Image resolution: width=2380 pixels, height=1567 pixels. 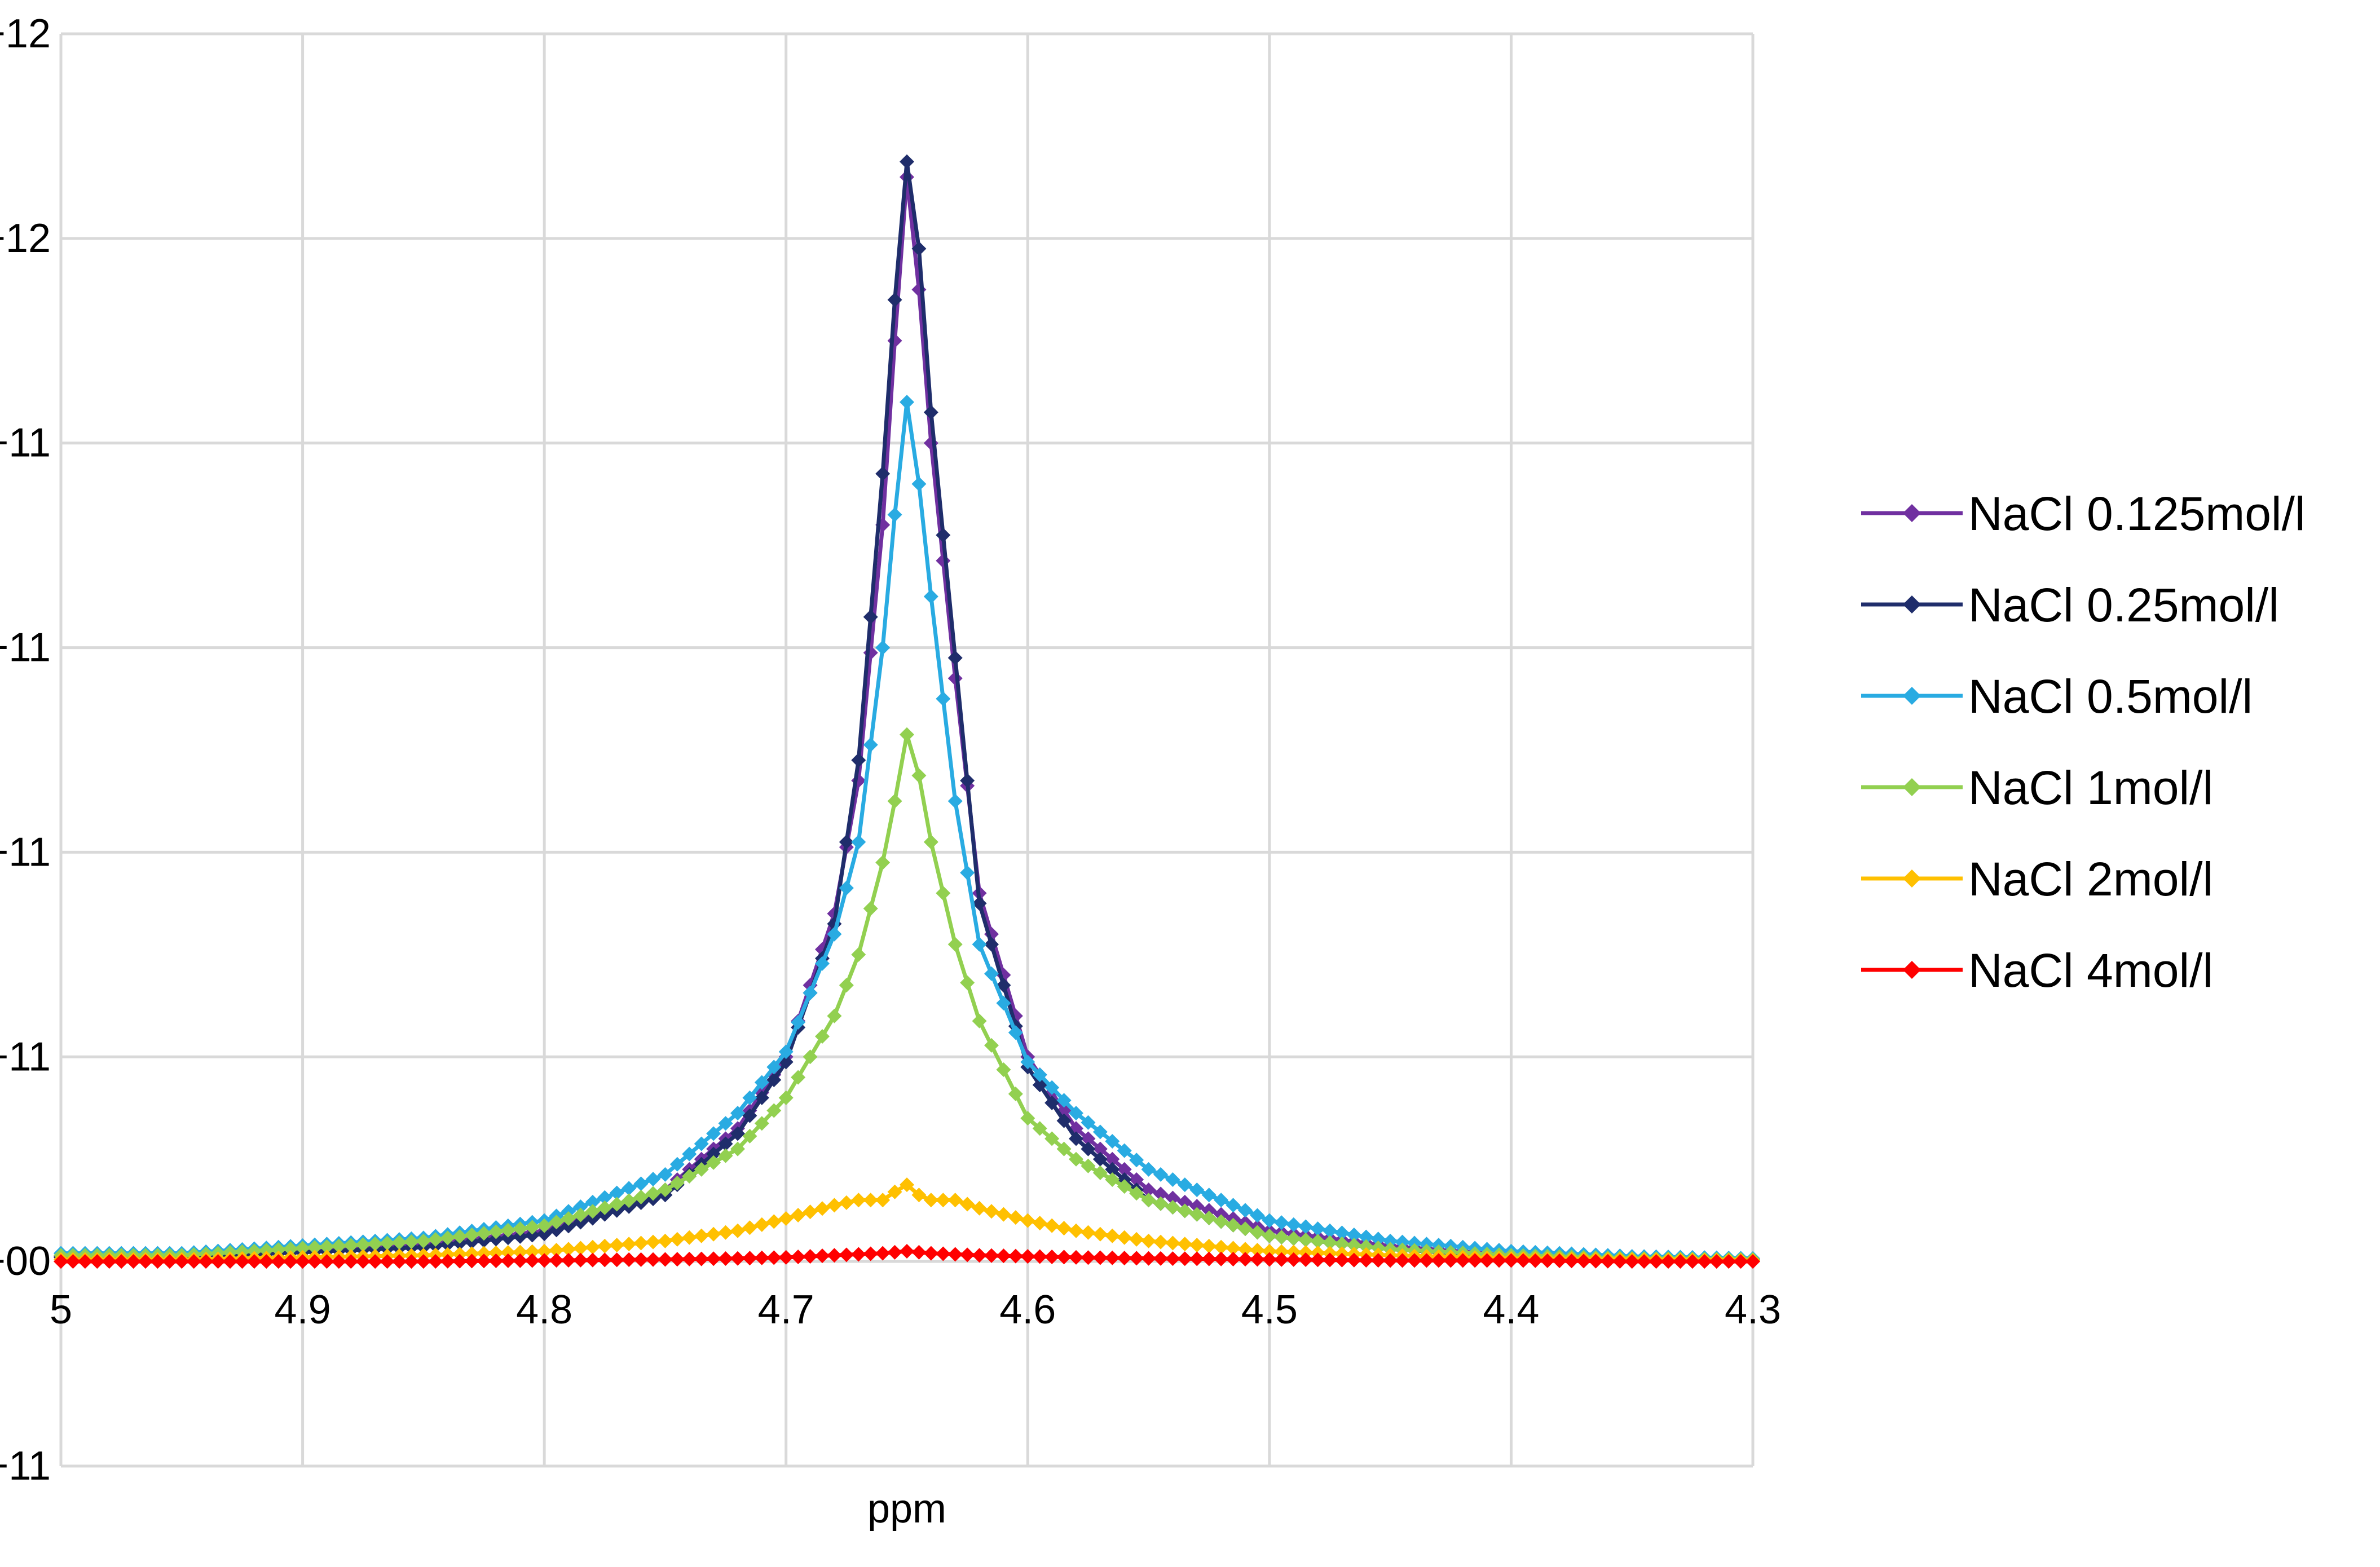 What do you see at coordinates (1753, 1309) in the screenshot?
I see `x-tick-label: 4.3` at bounding box center [1753, 1309].